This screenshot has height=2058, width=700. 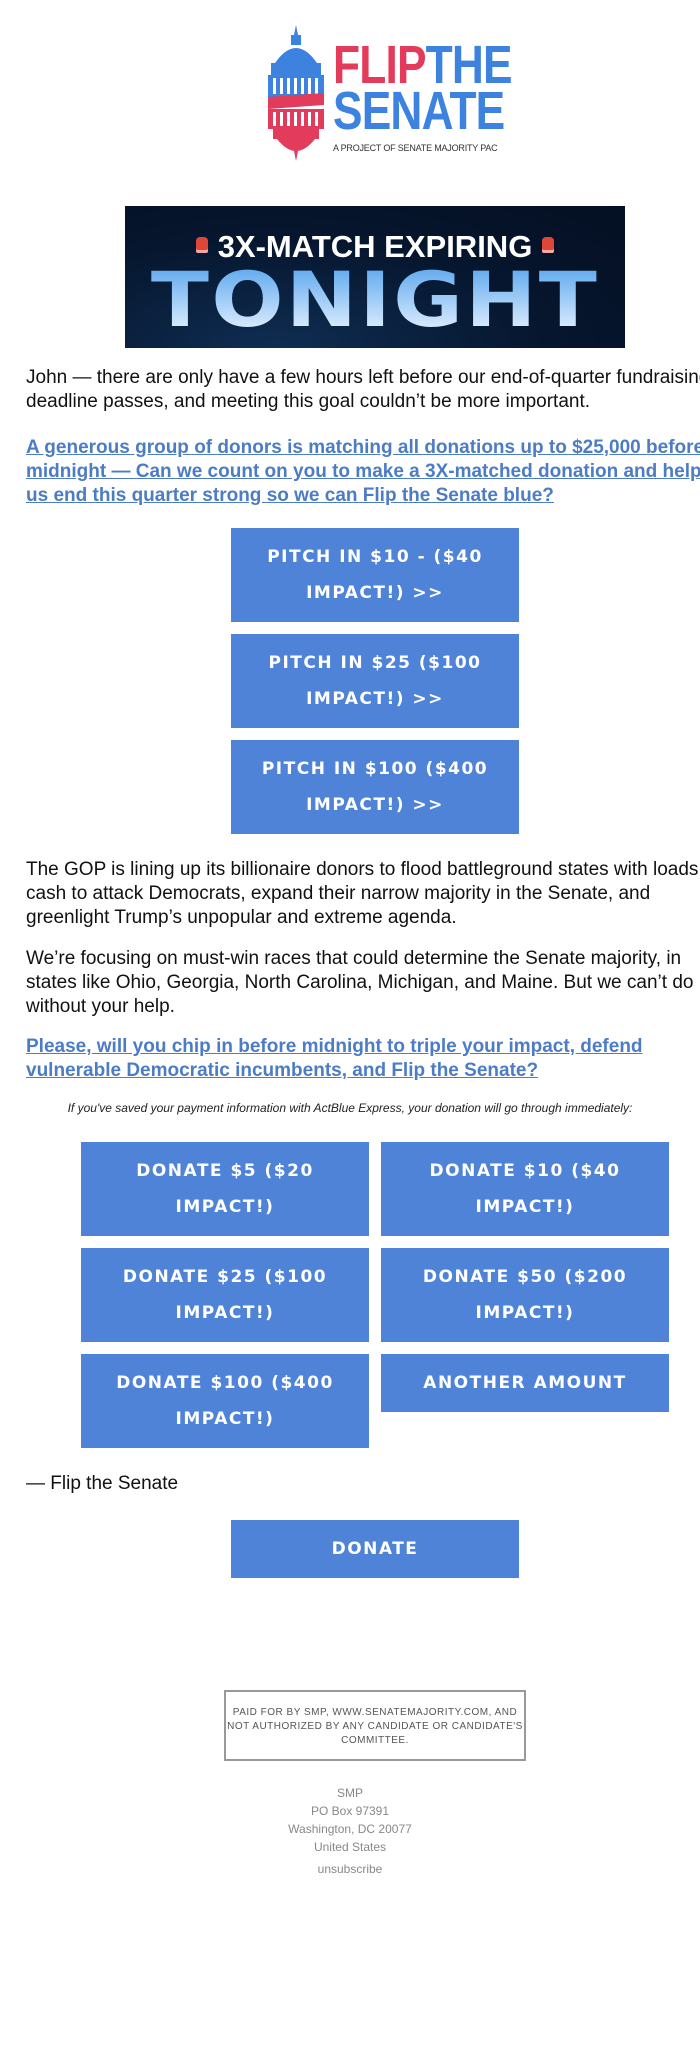 I want to click on donate-50-button: DONATE $50 ($200 IMPACT!), so click(x=525, y=1295).